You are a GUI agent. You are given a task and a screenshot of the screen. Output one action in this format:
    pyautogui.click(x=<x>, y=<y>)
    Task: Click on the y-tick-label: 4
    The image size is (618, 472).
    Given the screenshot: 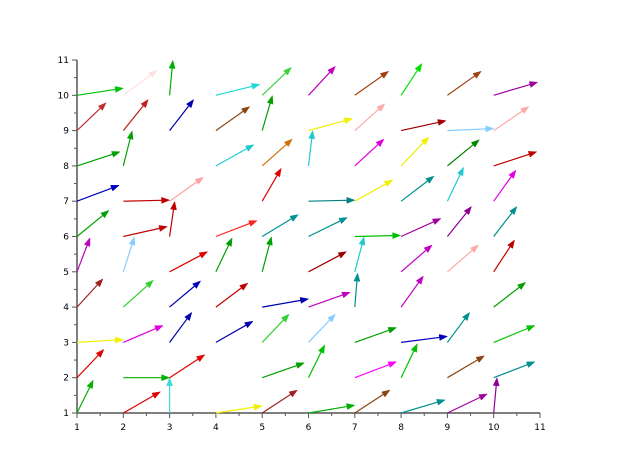 What is the action you would take?
    pyautogui.click(x=66, y=308)
    